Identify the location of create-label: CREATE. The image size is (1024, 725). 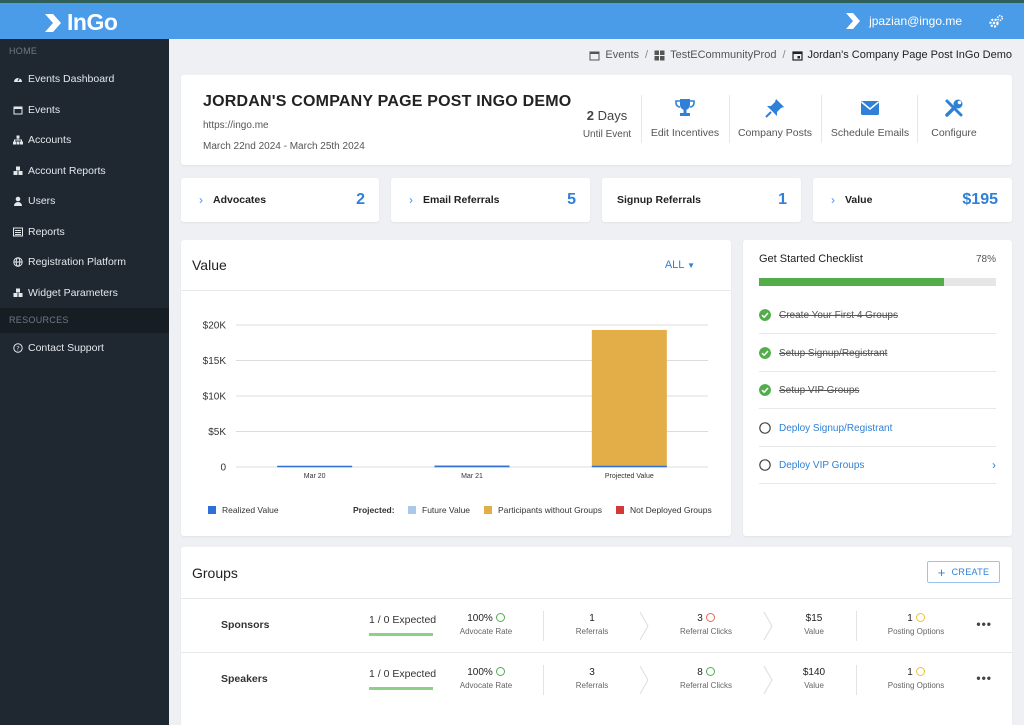
(970, 572).